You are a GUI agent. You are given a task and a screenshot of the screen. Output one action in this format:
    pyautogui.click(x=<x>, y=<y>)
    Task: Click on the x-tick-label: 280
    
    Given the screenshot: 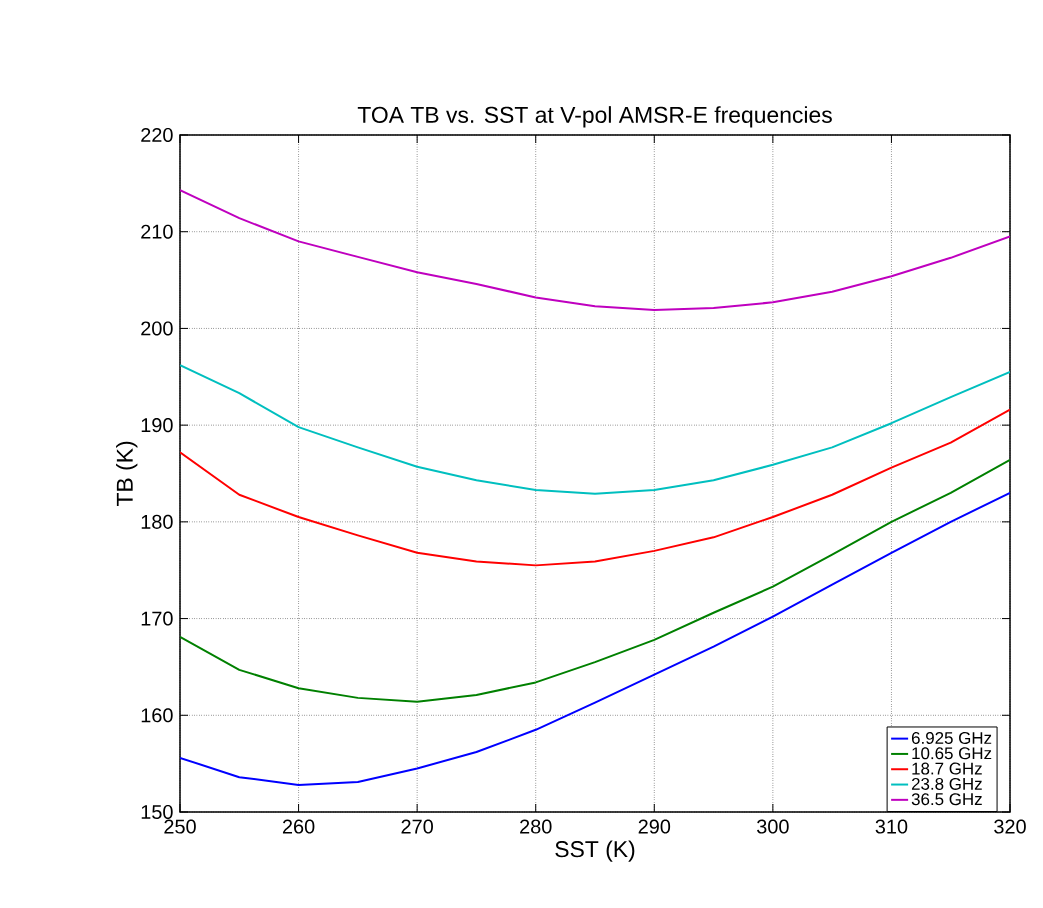 What is the action you would take?
    pyautogui.click(x=536, y=826)
    